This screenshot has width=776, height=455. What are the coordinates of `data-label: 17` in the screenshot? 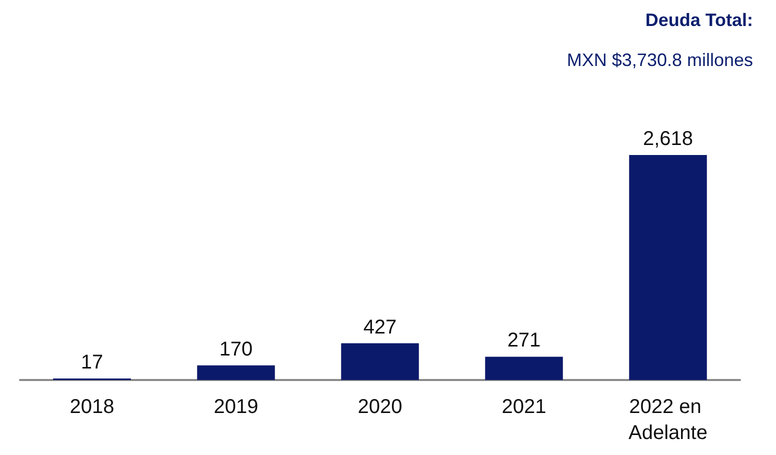 It's located at (92, 363).